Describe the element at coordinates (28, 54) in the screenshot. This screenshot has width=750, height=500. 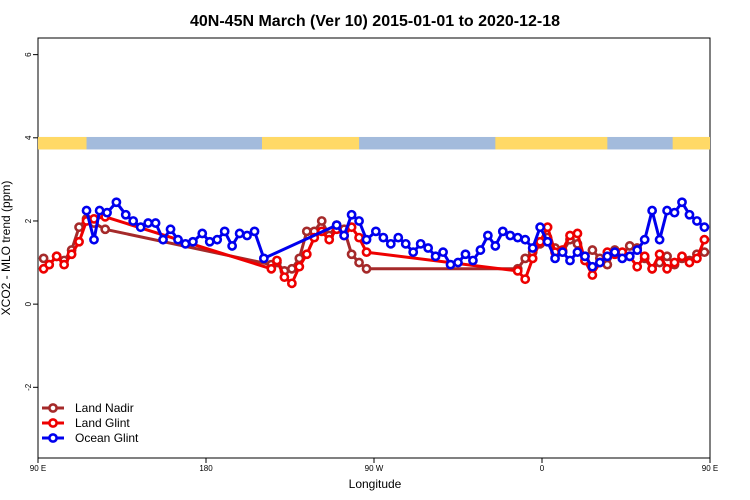
I see `y-tick-label-4: 6` at that location.